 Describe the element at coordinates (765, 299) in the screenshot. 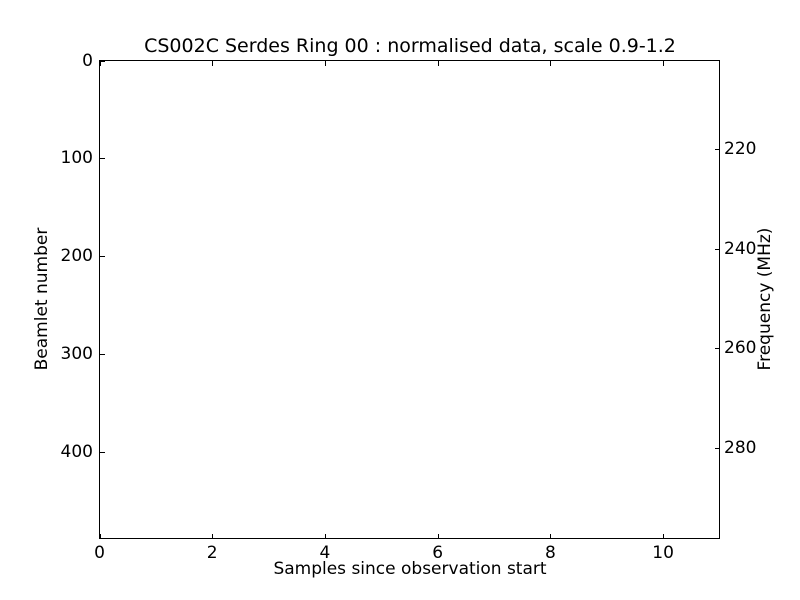

I see `y-axis-label-right: Frequency (MHz)` at that location.